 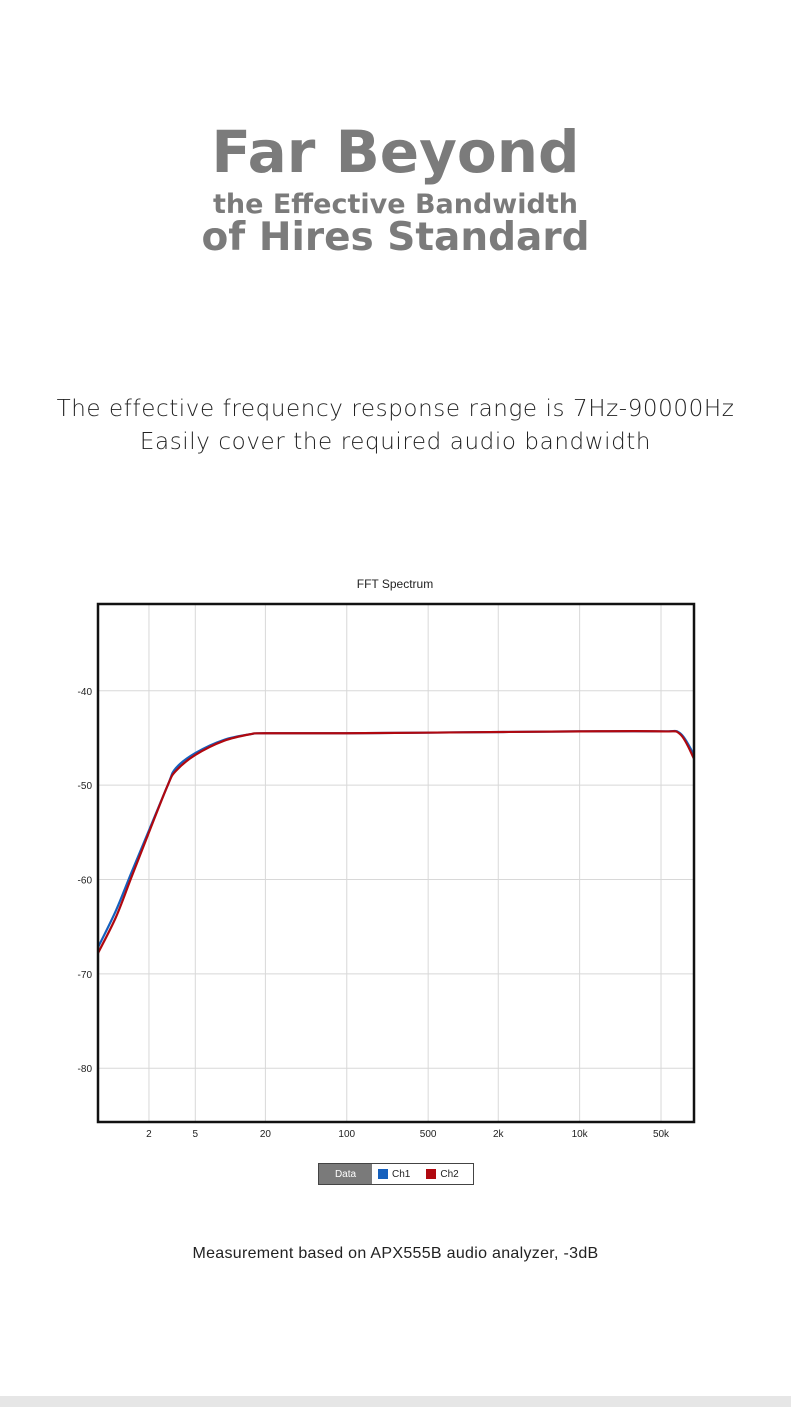 What do you see at coordinates (395, 237) in the screenshot?
I see `headline-line-3: of Hires Standard` at bounding box center [395, 237].